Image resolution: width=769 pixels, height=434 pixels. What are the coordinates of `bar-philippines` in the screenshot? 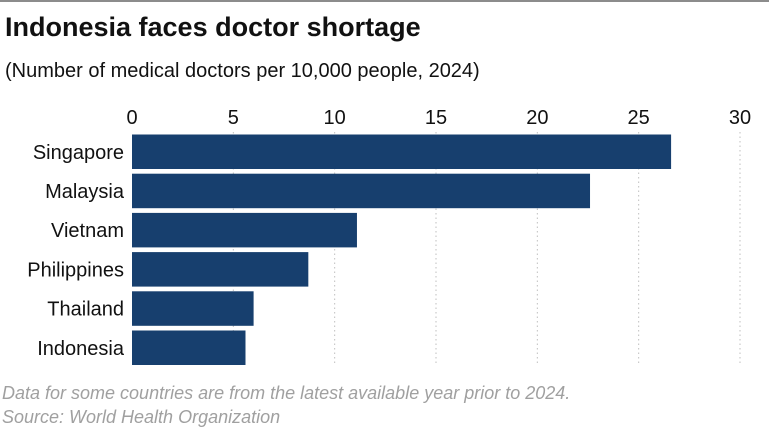 It's located at (220, 269).